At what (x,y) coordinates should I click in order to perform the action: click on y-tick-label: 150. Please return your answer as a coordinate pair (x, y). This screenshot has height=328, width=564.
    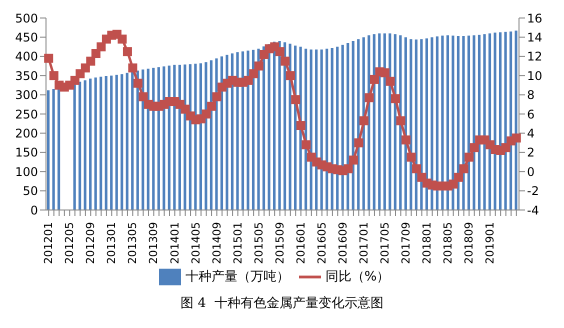
    Looking at the image, I should click on (26, 153).